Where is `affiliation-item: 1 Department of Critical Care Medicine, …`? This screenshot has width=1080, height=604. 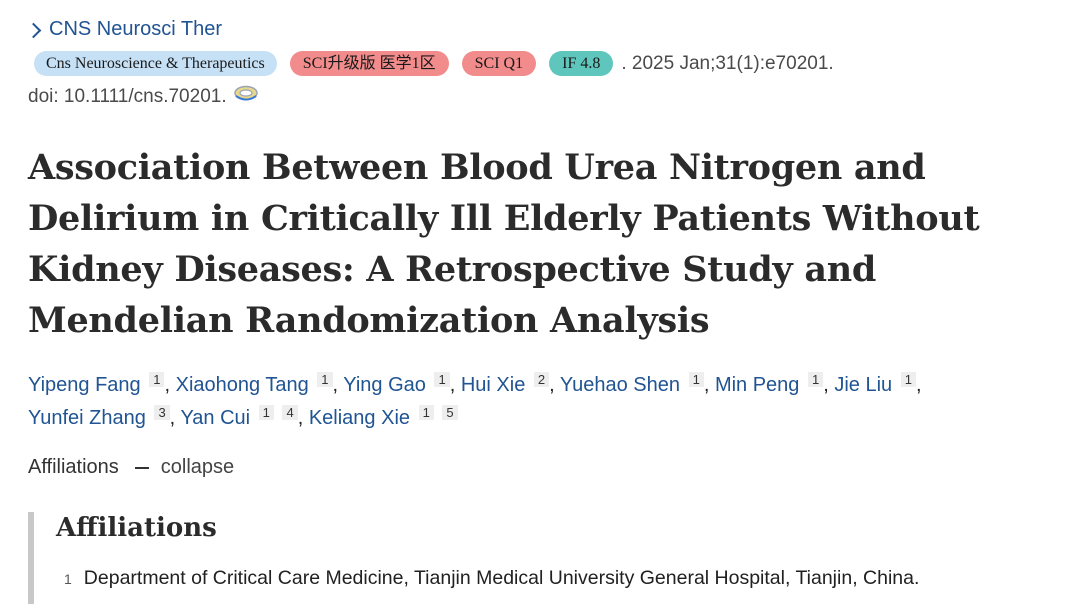
affiliation-item: 1 Department of Critical Care Medicine, … is located at coordinates (491, 578).